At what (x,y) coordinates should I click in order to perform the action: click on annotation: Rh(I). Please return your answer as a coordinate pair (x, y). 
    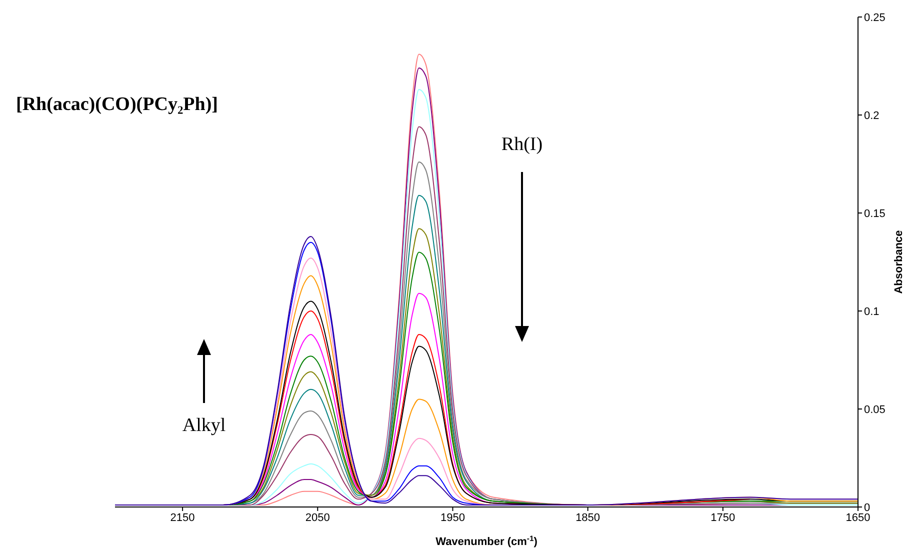
    Looking at the image, I should click on (522, 144).